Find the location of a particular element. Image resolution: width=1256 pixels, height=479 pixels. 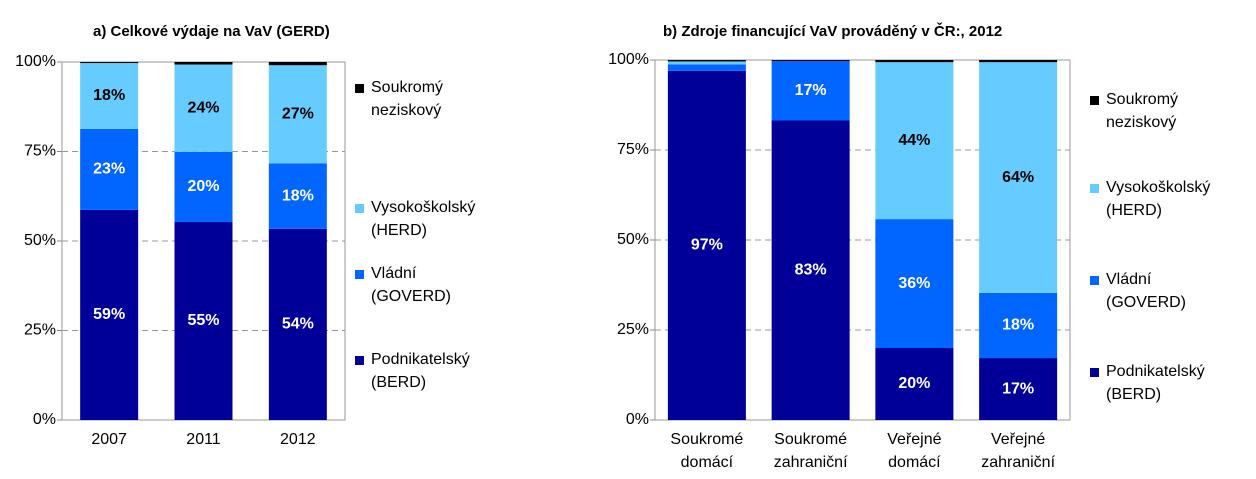

value-label: 54% is located at coordinates (298, 324).